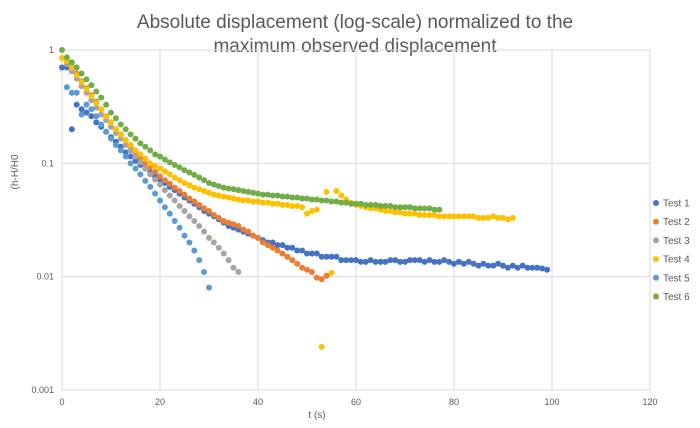  I want to click on x-tick-label: 40, so click(258, 402).